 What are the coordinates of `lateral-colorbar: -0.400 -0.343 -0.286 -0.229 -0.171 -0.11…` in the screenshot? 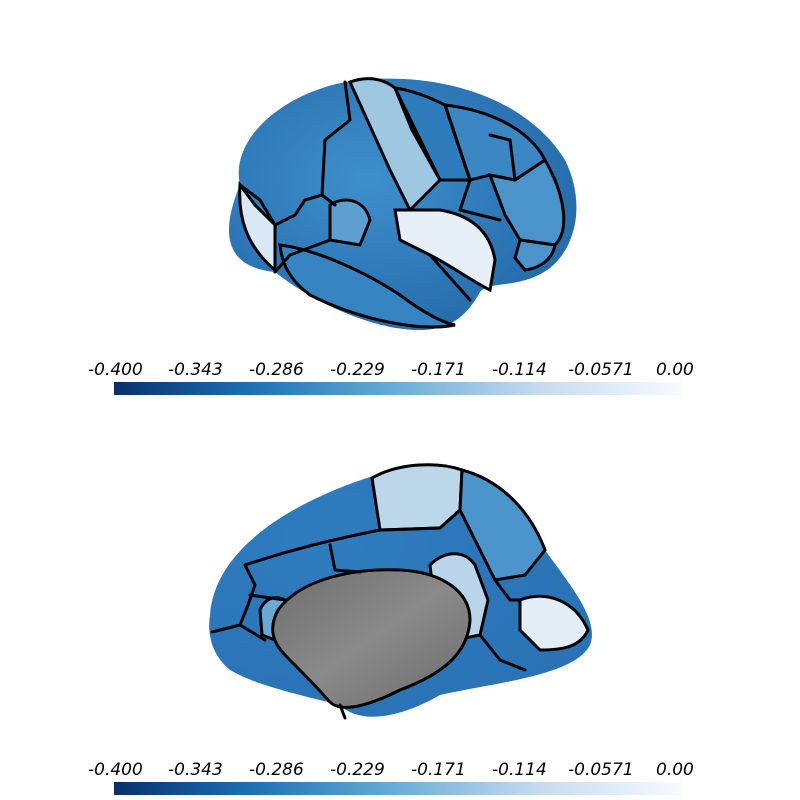 It's located at (398, 380).